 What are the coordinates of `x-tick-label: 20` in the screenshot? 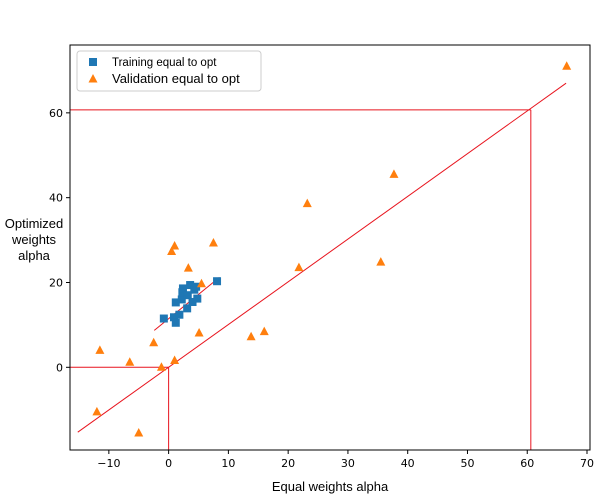 It's located at (288, 463).